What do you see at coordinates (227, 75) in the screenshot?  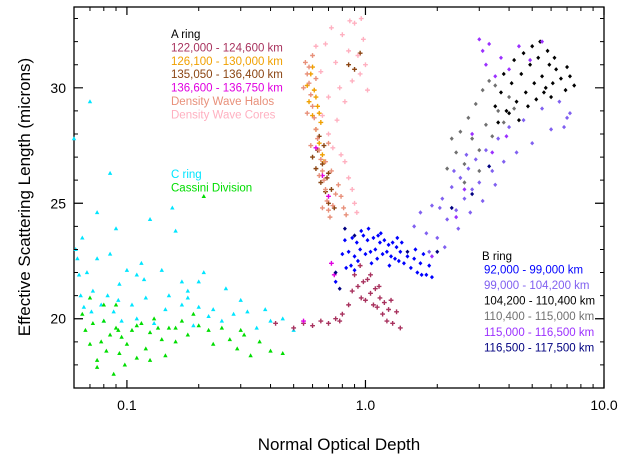 I see `legend-entry-0-2: 135,050 - 136,400 km` at bounding box center [227, 75].